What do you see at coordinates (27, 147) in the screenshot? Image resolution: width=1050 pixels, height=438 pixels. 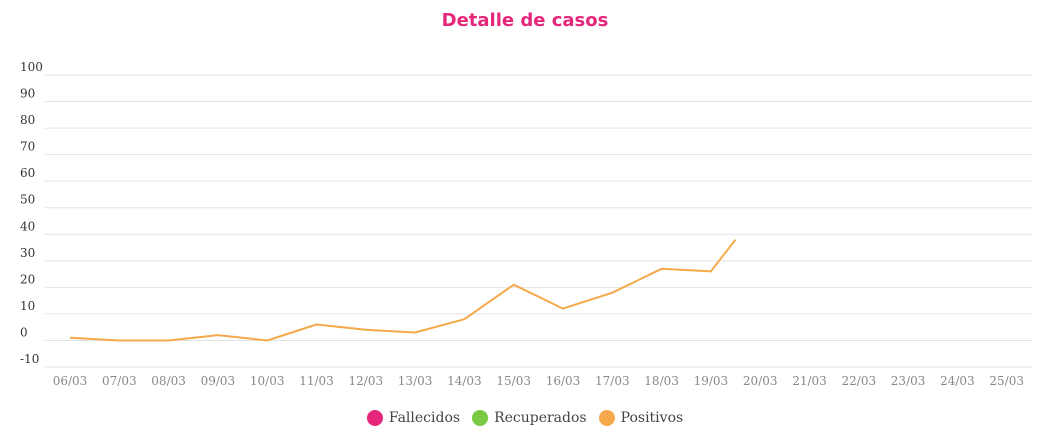 I see `y-tick-label: 70` at bounding box center [27, 147].